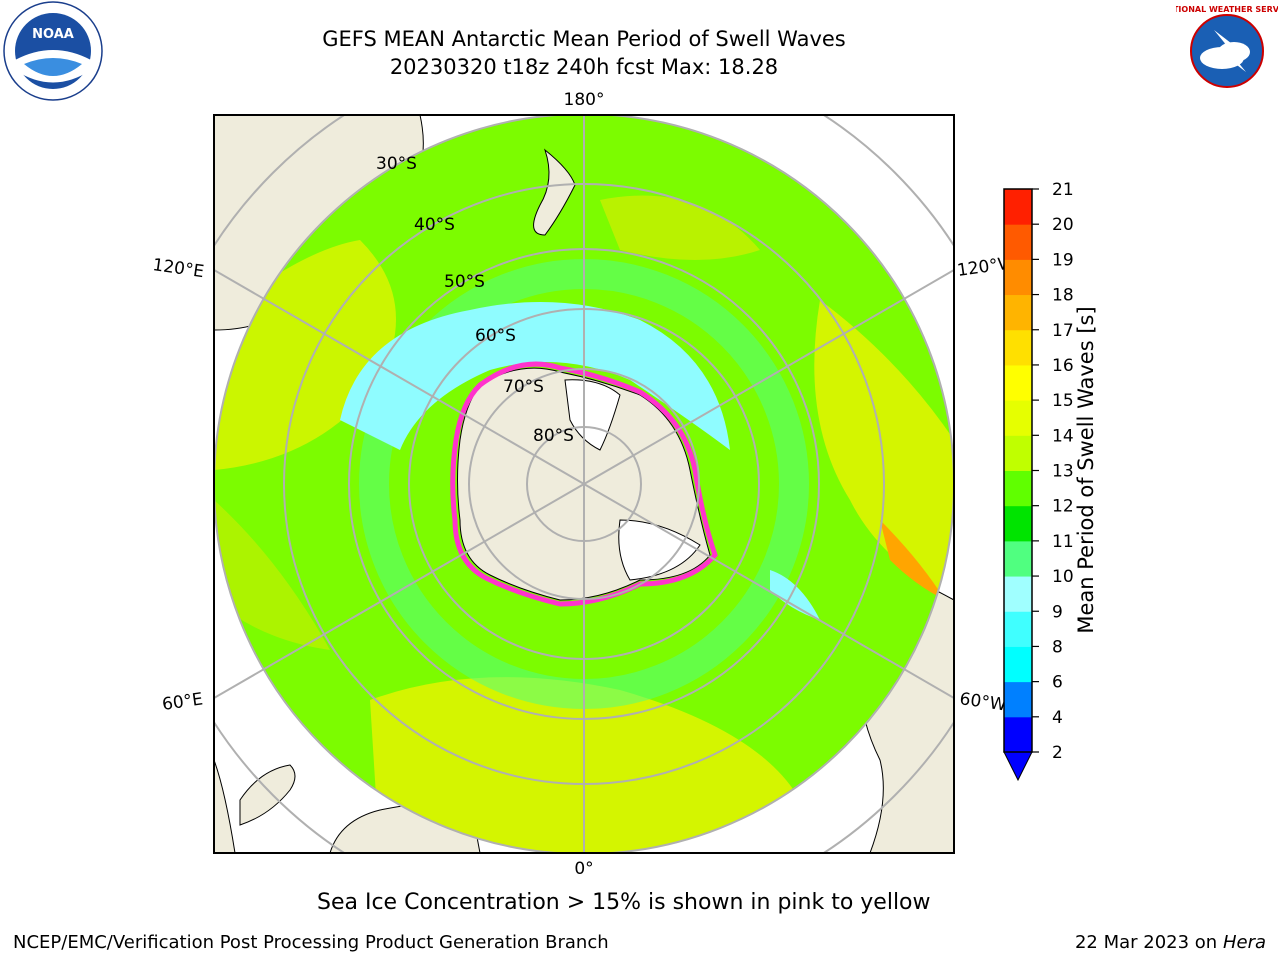 The width and height of the screenshot is (1280, 960). I want to click on map-subtitle: 20230320 t18z 240h fcst Max: 18.28, so click(584, 67).